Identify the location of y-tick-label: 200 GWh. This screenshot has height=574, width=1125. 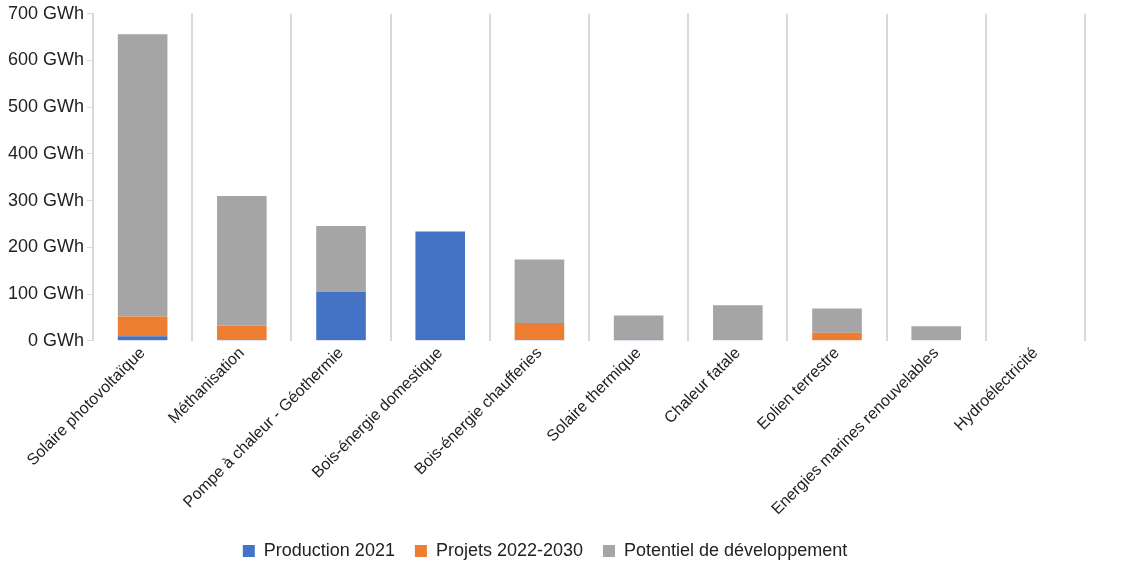
(46, 246).